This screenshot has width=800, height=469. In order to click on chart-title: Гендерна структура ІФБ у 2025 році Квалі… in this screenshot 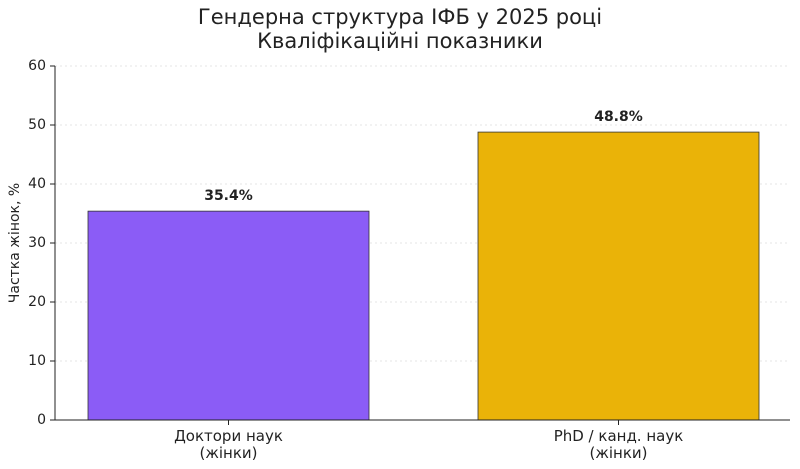, I will do `click(400, 29)`.